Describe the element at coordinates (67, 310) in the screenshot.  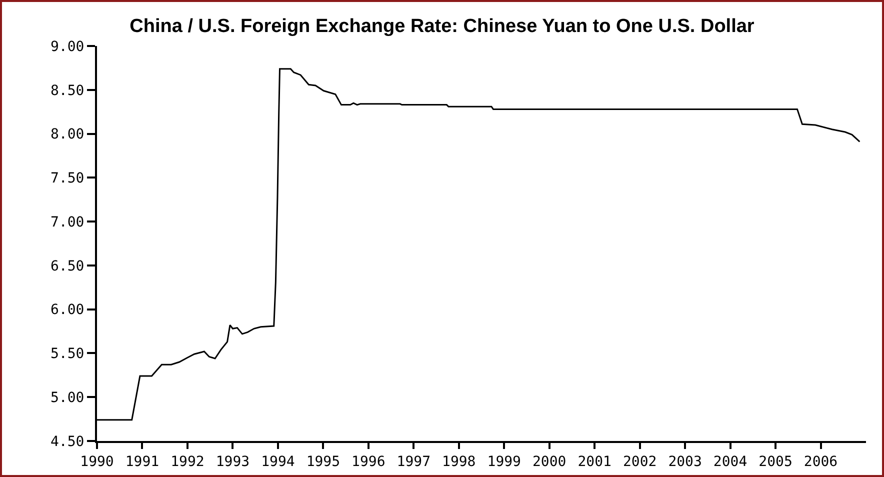
I see `y-tick-label: 6.00` at that location.